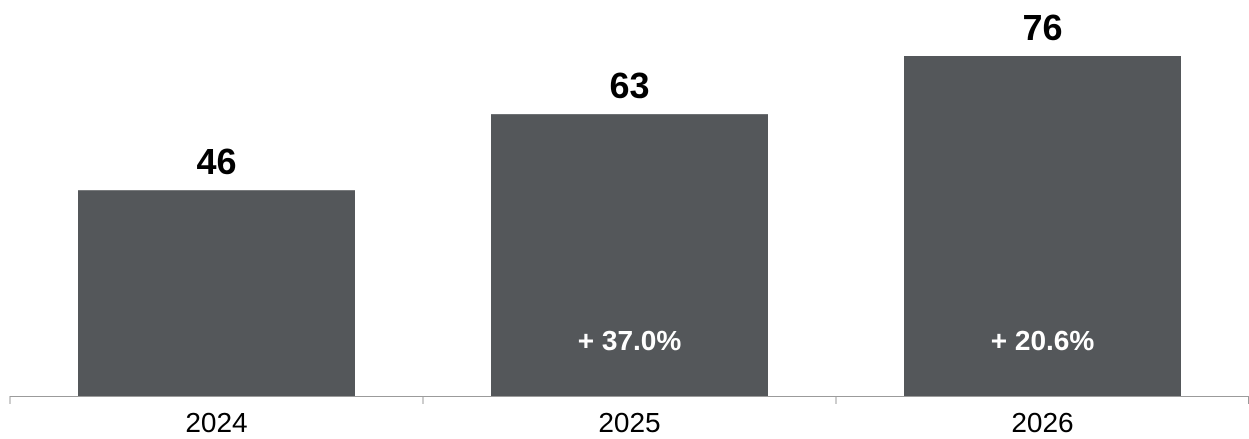 This screenshot has height=439, width=1249. What do you see at coordinates (629, 400) in the screenshot?
I see `x-axis` at bounding box center [629, 400].